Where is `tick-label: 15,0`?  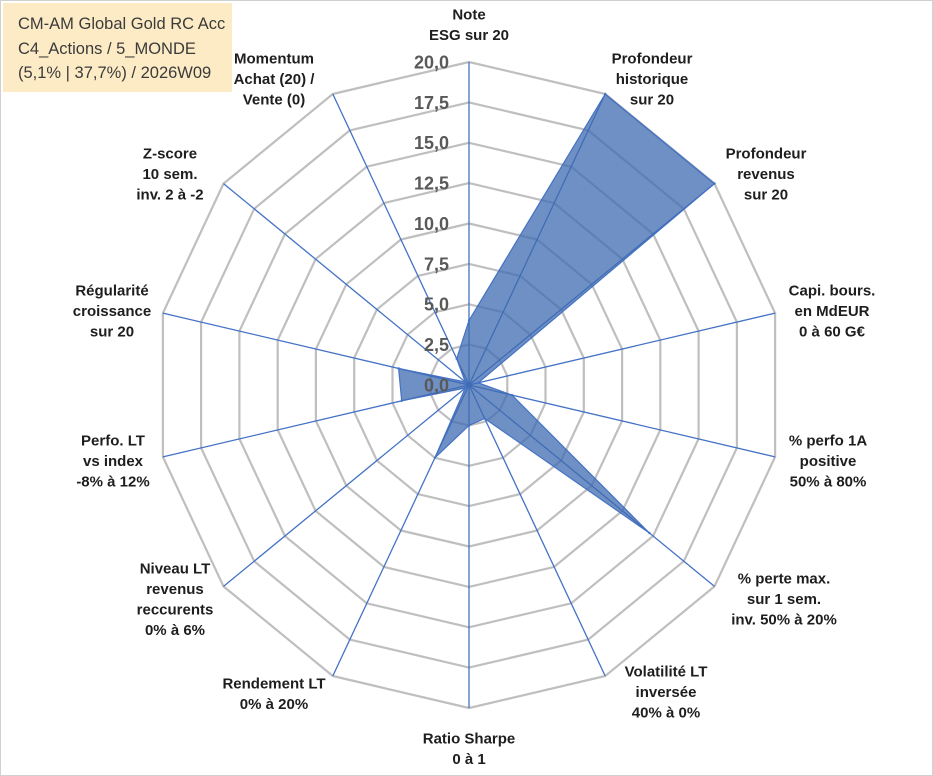
tick-label: 15,0 is located at coordinates (431, 143).